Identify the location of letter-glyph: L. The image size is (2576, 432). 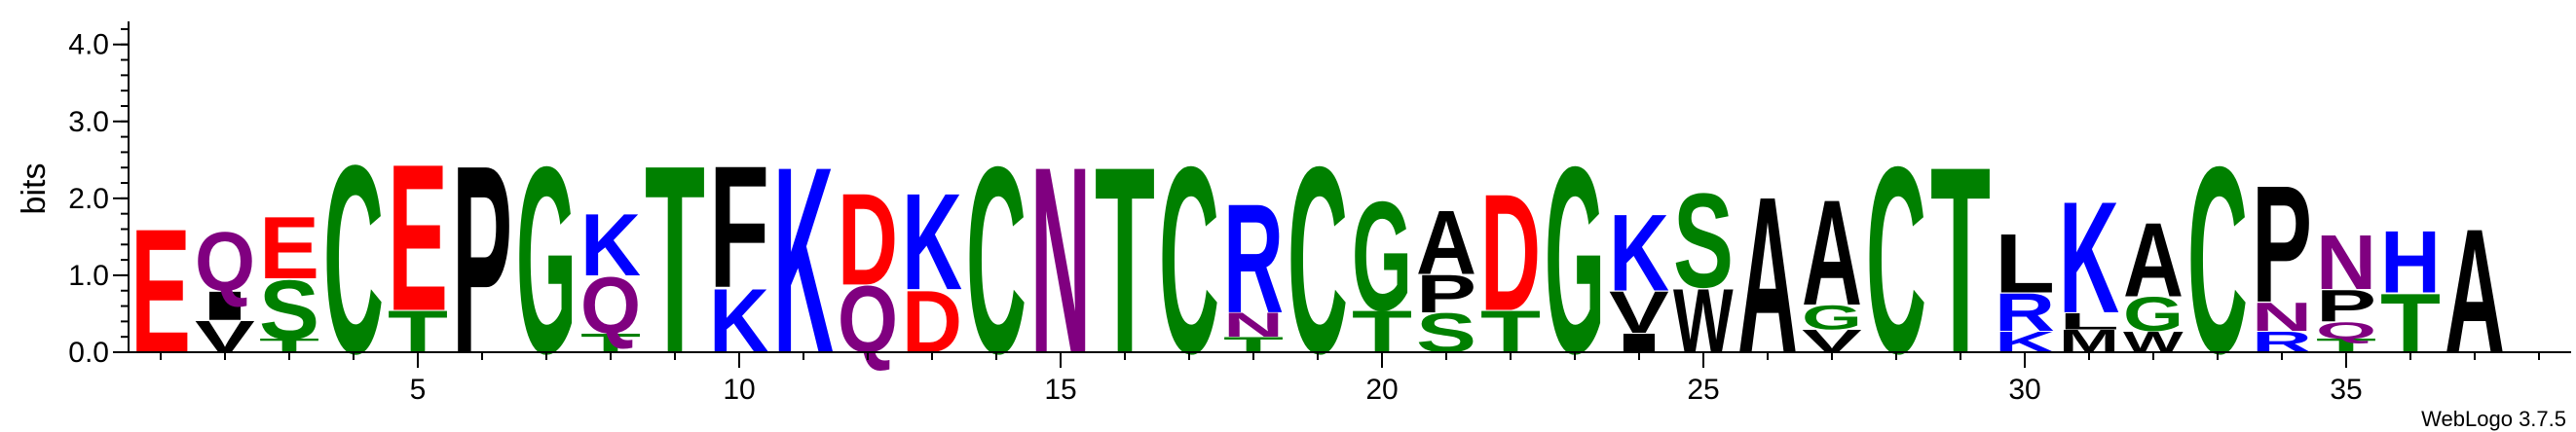
(2025, 263).